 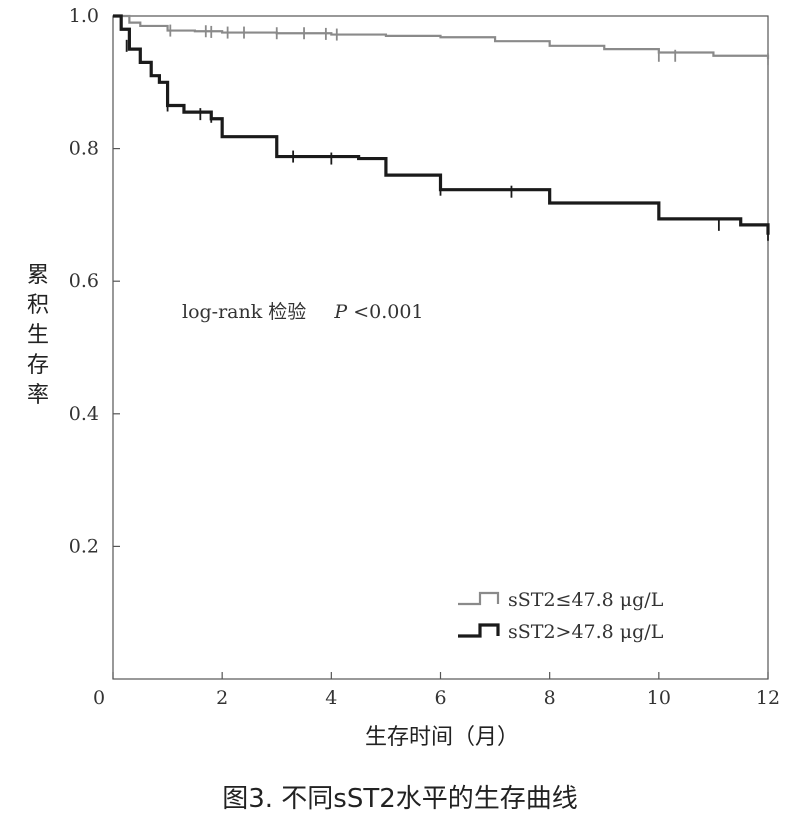 I want to click on annotation-p-label: P, so click(x=340, y=312).